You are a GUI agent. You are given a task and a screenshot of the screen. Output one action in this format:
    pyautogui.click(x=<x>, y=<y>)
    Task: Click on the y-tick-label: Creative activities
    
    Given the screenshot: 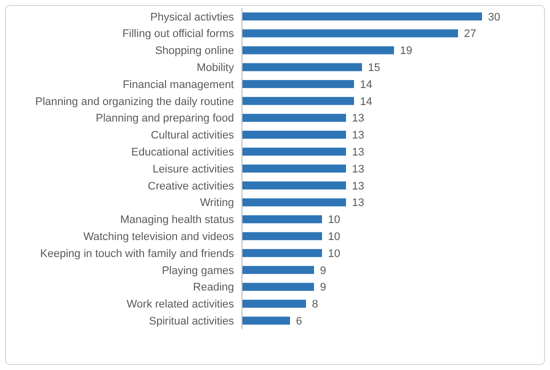 What is the action you would take?
    pyautogui.click(x=191, y=186)
    